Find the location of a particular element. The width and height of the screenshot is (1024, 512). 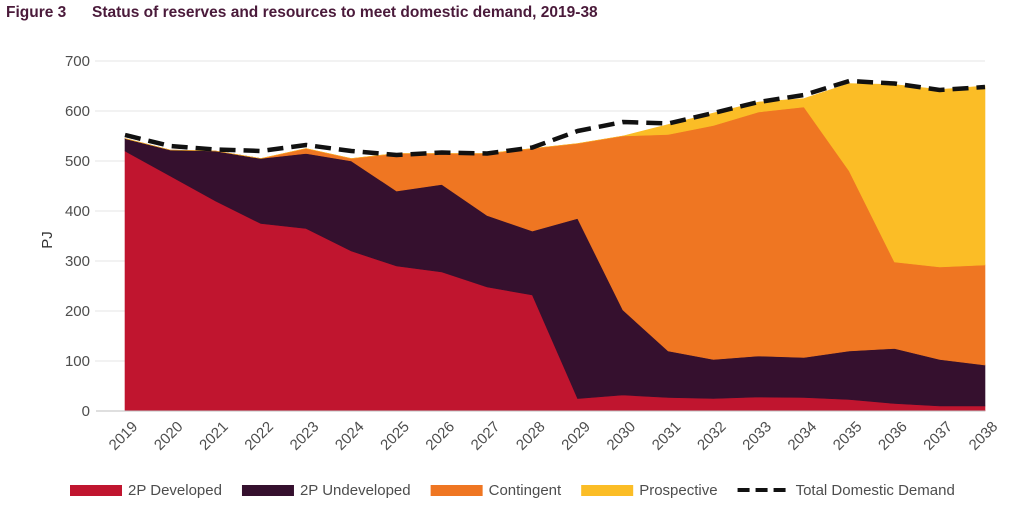

y-tick-label: 600 is located at coordinates (77, 111).